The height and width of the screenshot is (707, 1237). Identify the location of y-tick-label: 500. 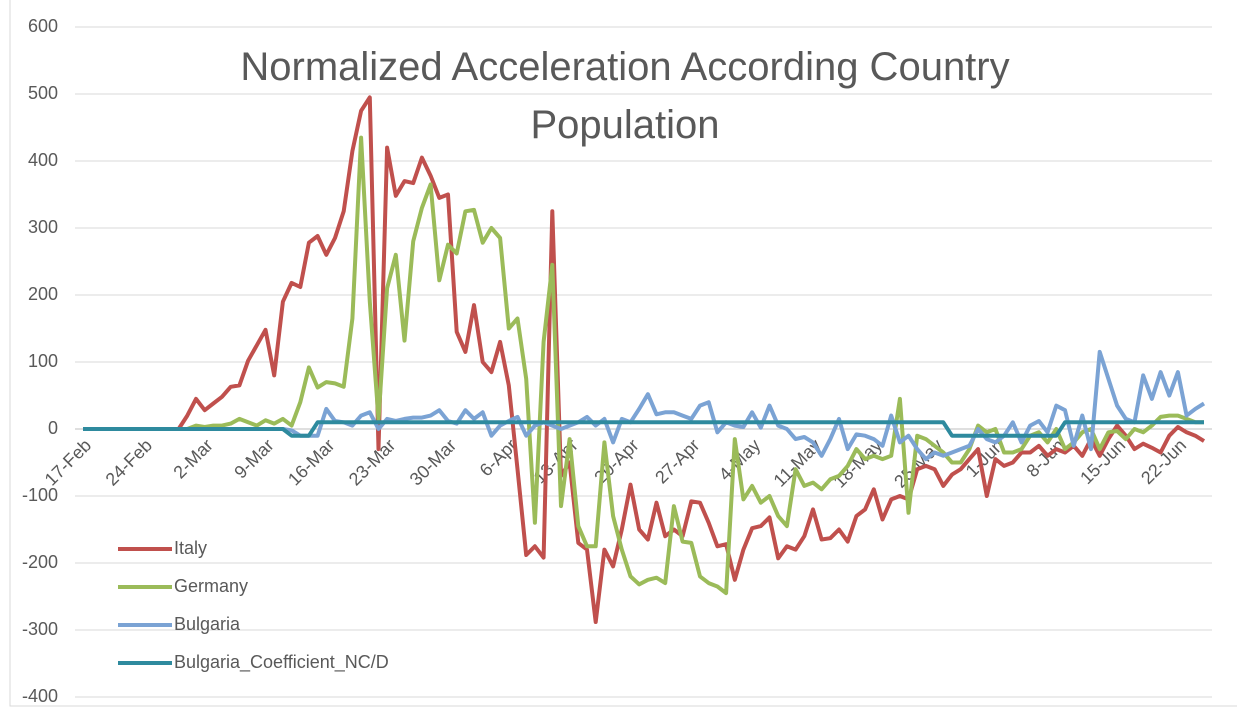
(43, 93).